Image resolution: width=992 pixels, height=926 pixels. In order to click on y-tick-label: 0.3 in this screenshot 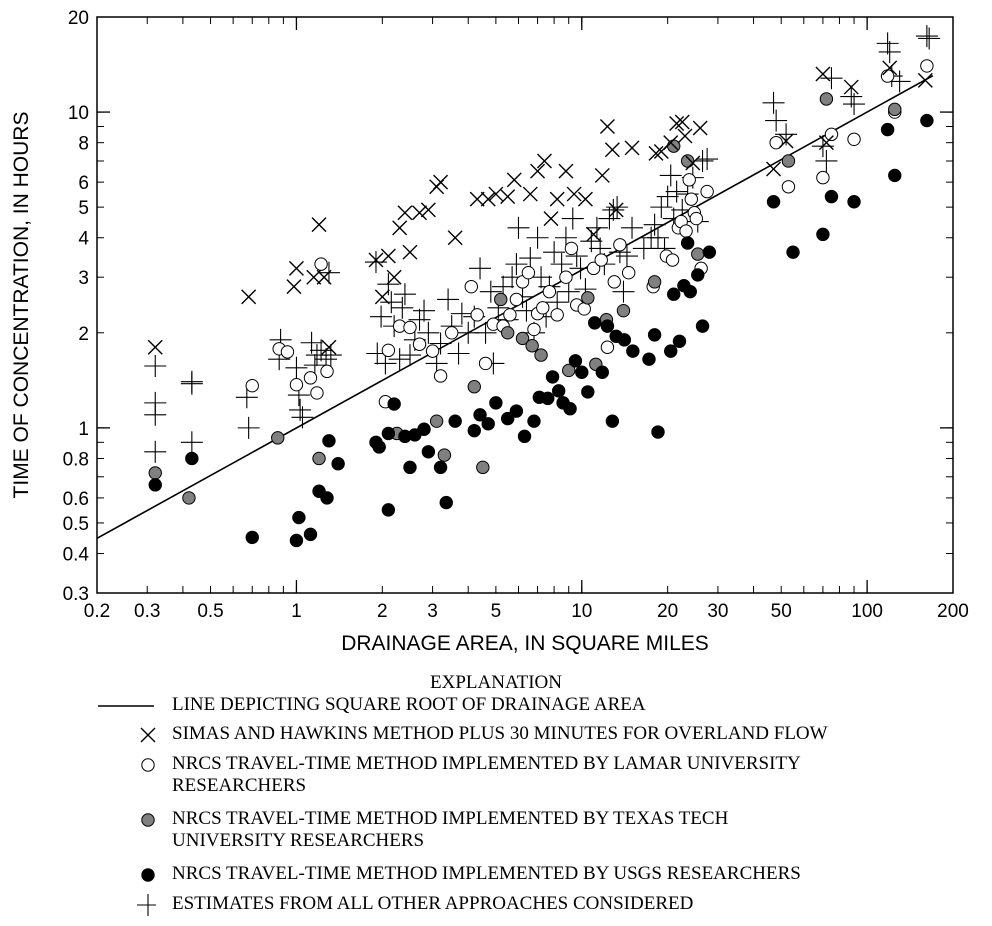, I will do `click(76, 594)`.